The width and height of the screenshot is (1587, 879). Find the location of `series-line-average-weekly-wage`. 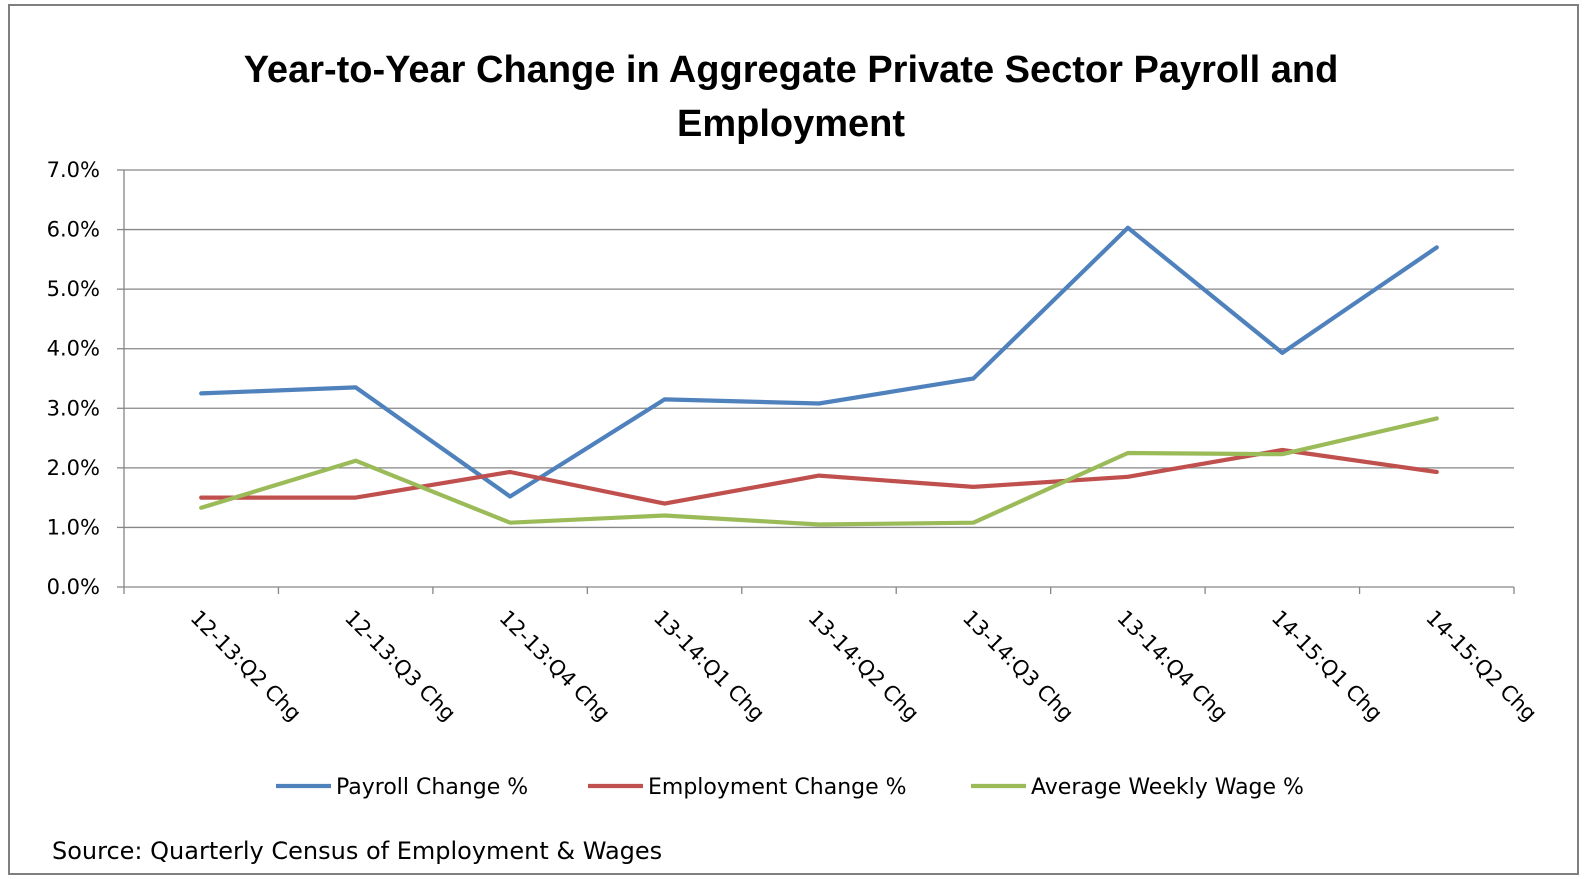

series-line-average-weekly-wage is located at coordinates (819, 471).